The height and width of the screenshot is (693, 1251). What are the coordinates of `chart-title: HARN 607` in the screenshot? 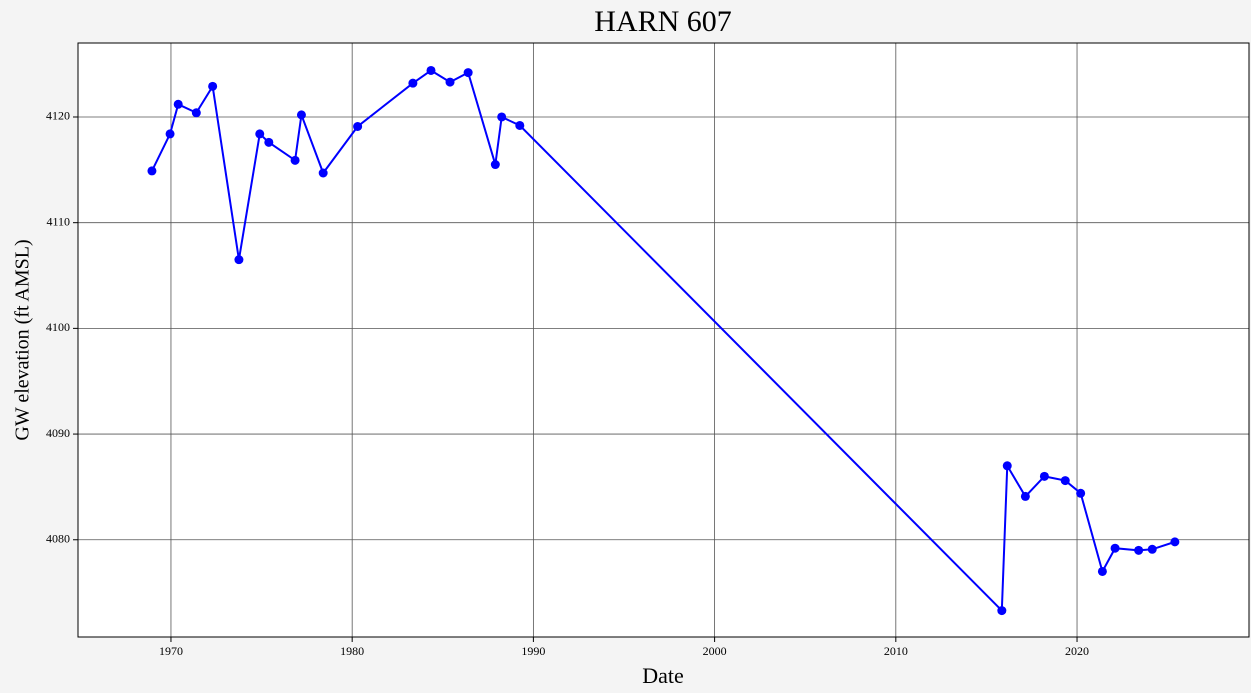 It's located at (663, 21).